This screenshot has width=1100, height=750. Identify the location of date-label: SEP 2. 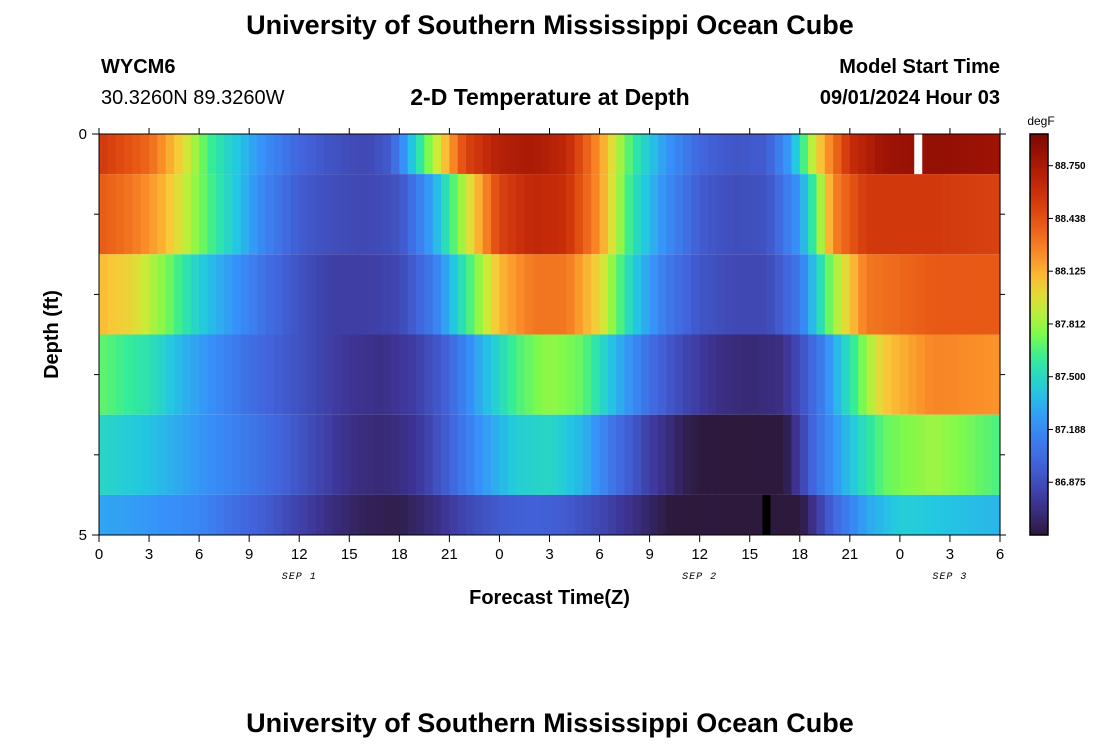
(699, 577).